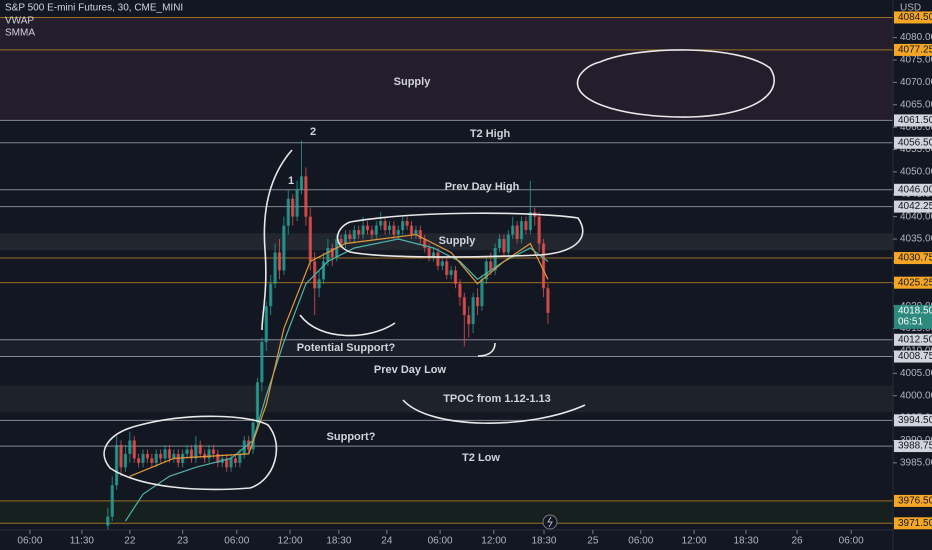  What do you see at coordinates (593, 541) in the screenshot?
I see `x-tick-label: 25` at bounding box center [593, 541].